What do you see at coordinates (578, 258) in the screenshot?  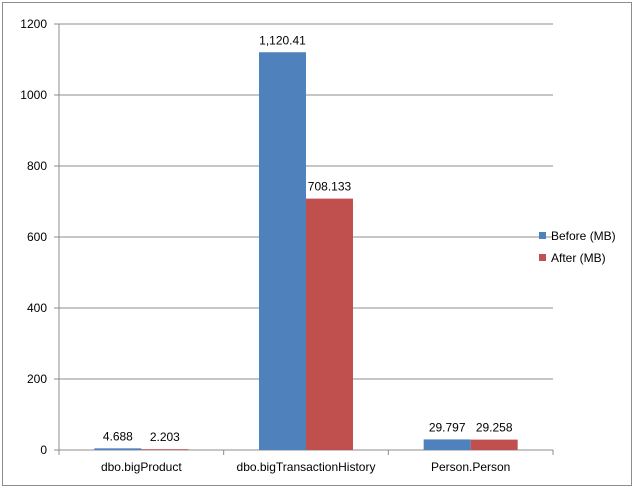 I see `legend-label: After (MB)` at bounding box center [578, 258].